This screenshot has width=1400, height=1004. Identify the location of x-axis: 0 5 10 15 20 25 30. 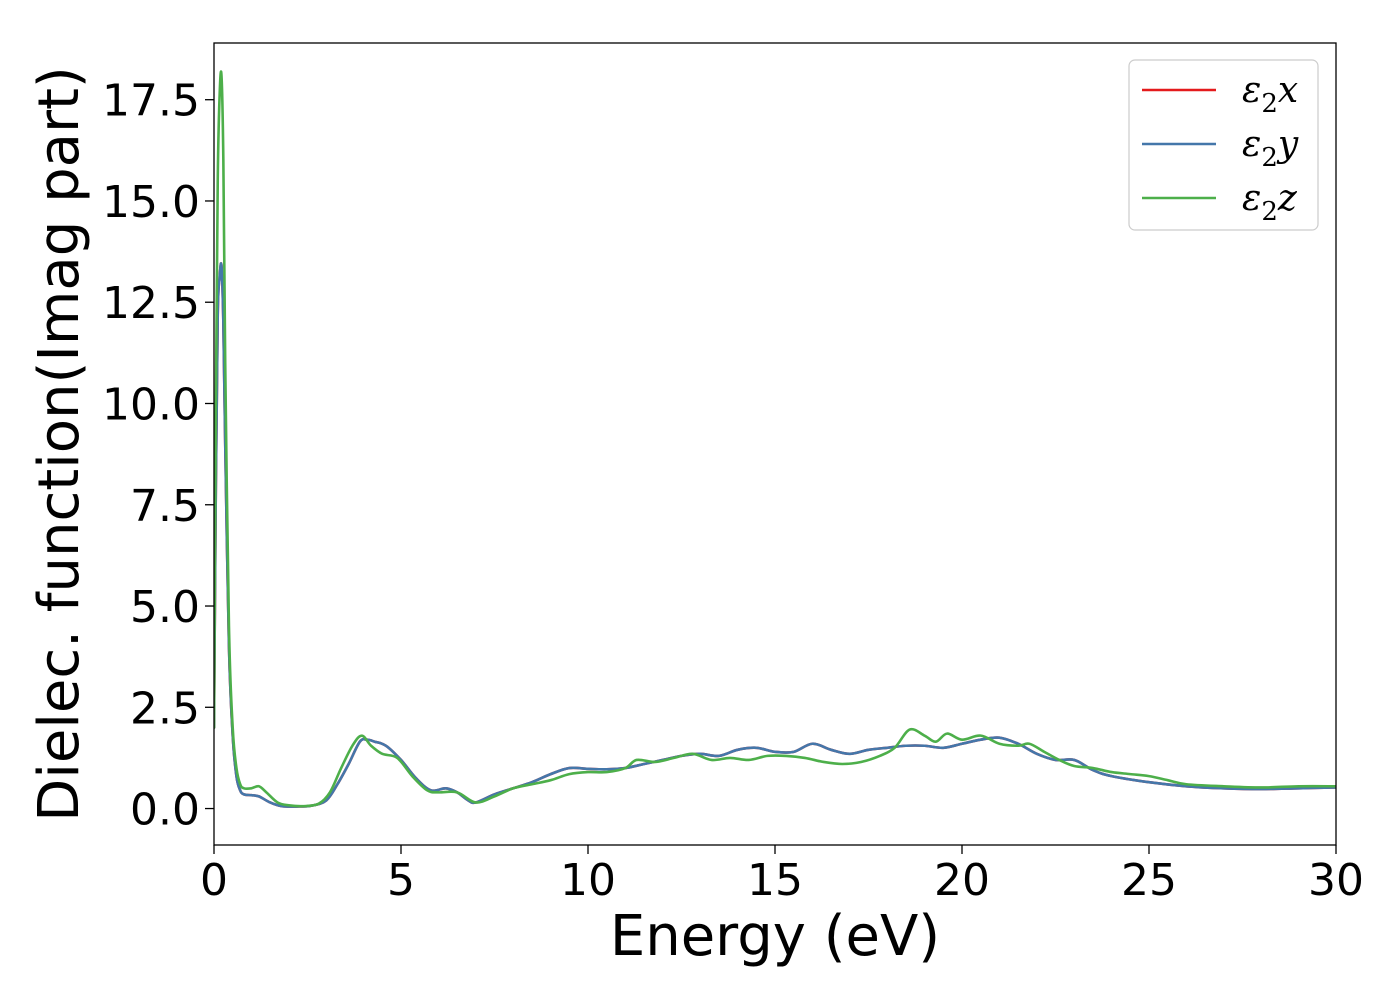
(782, 875).